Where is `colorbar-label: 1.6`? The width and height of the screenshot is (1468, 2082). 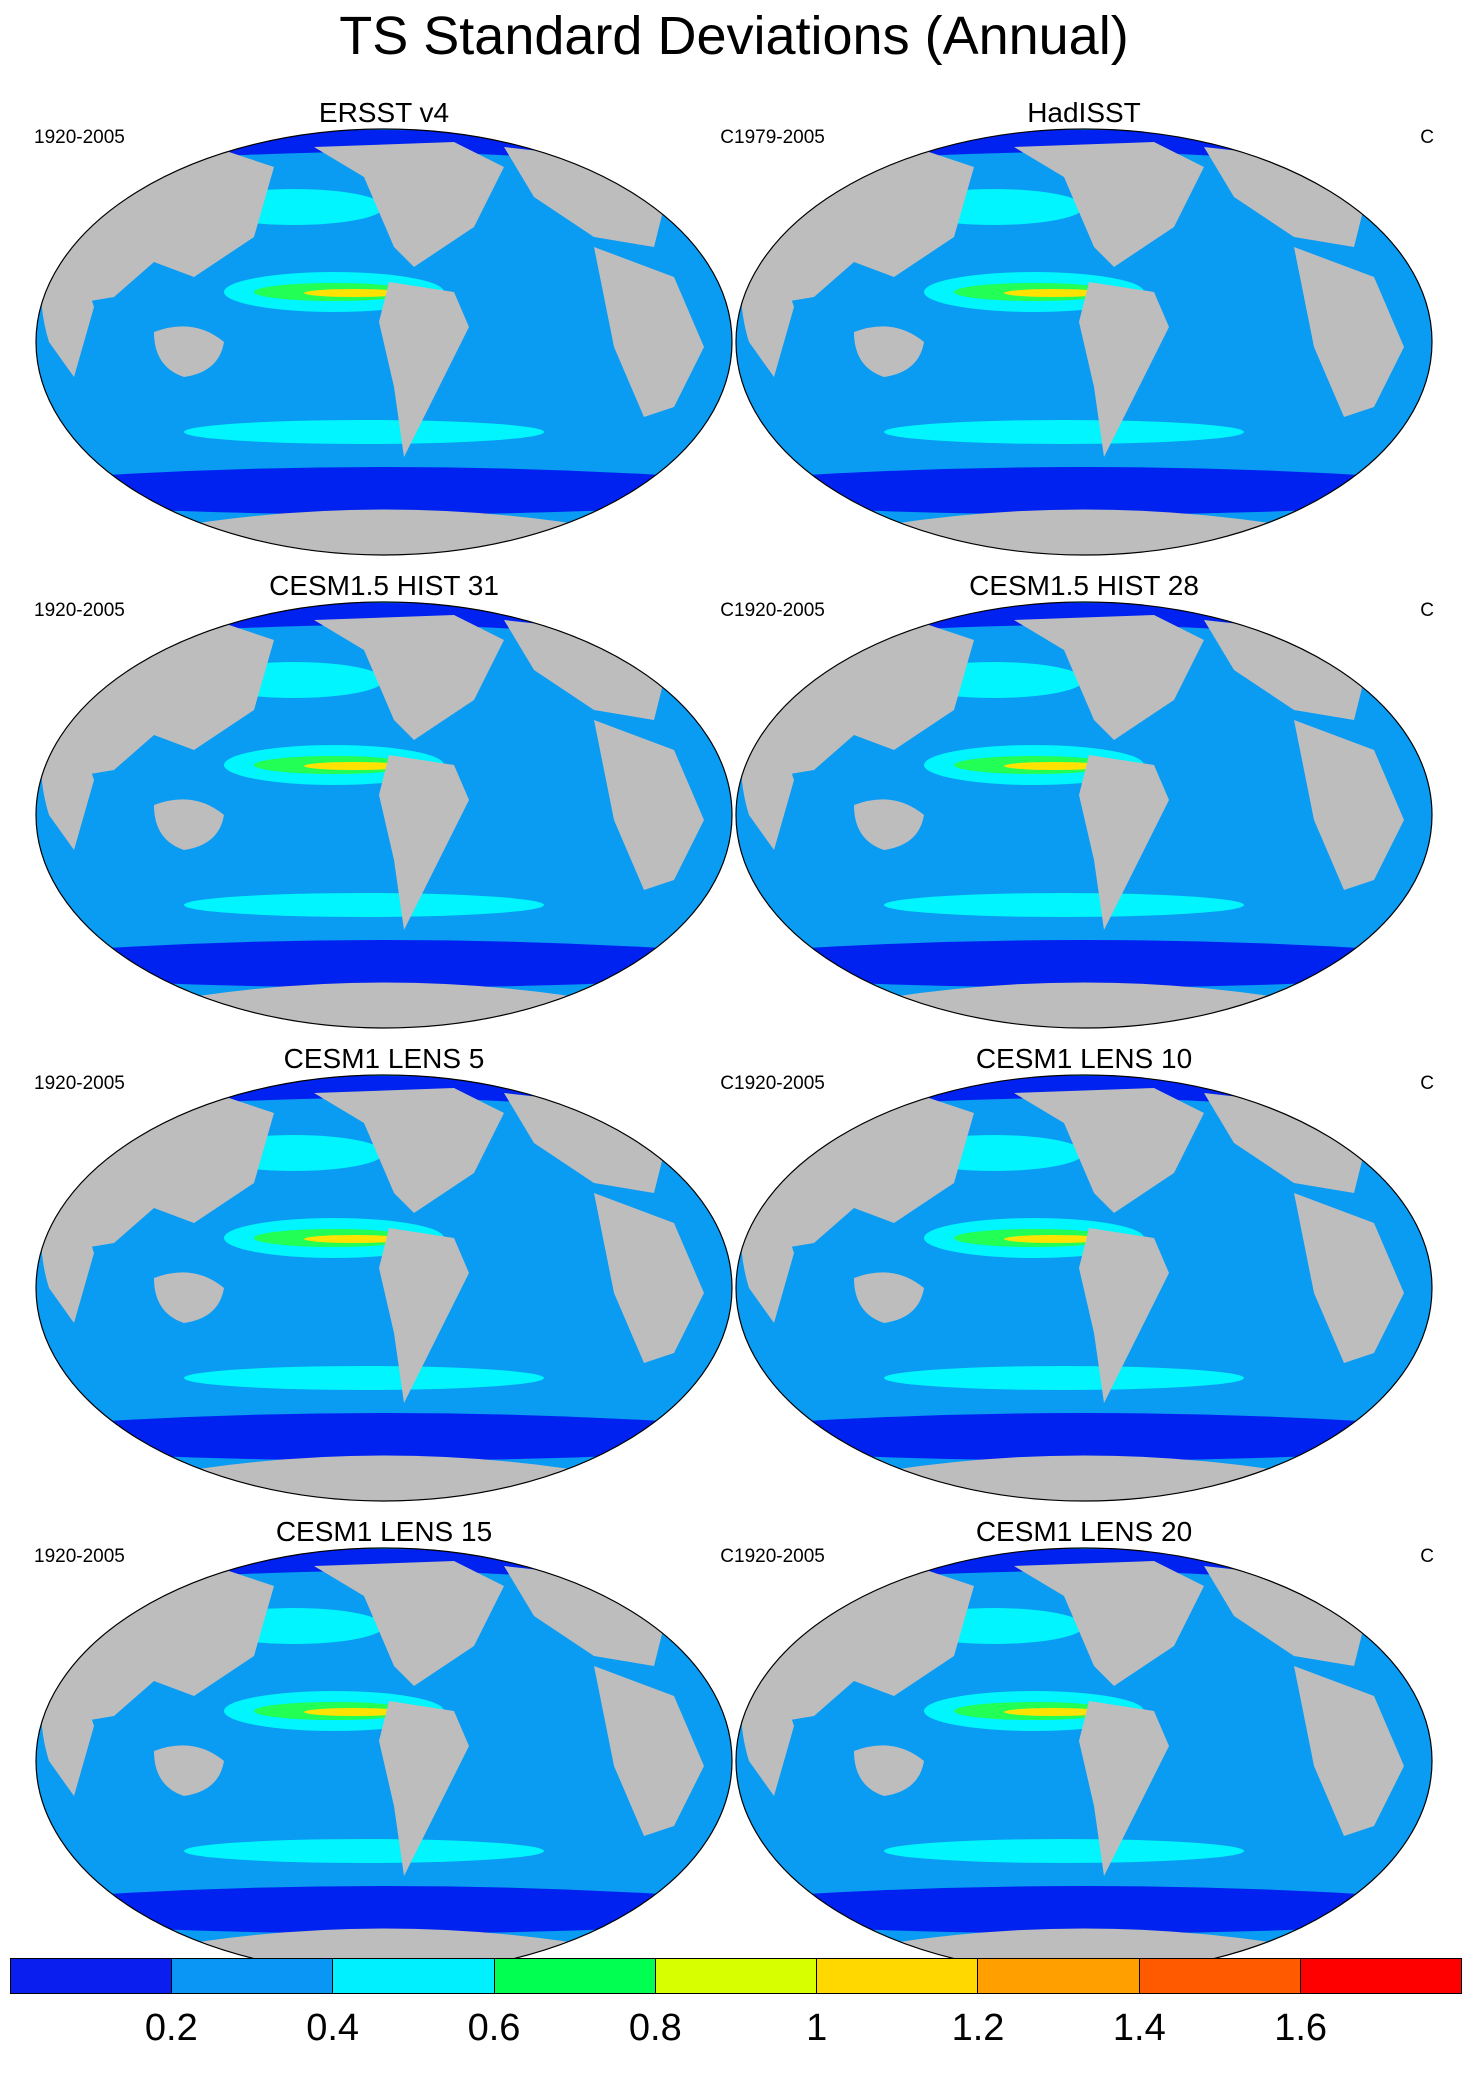
colorbar-label: 1.6 is located at coordinates (1301, 2028).